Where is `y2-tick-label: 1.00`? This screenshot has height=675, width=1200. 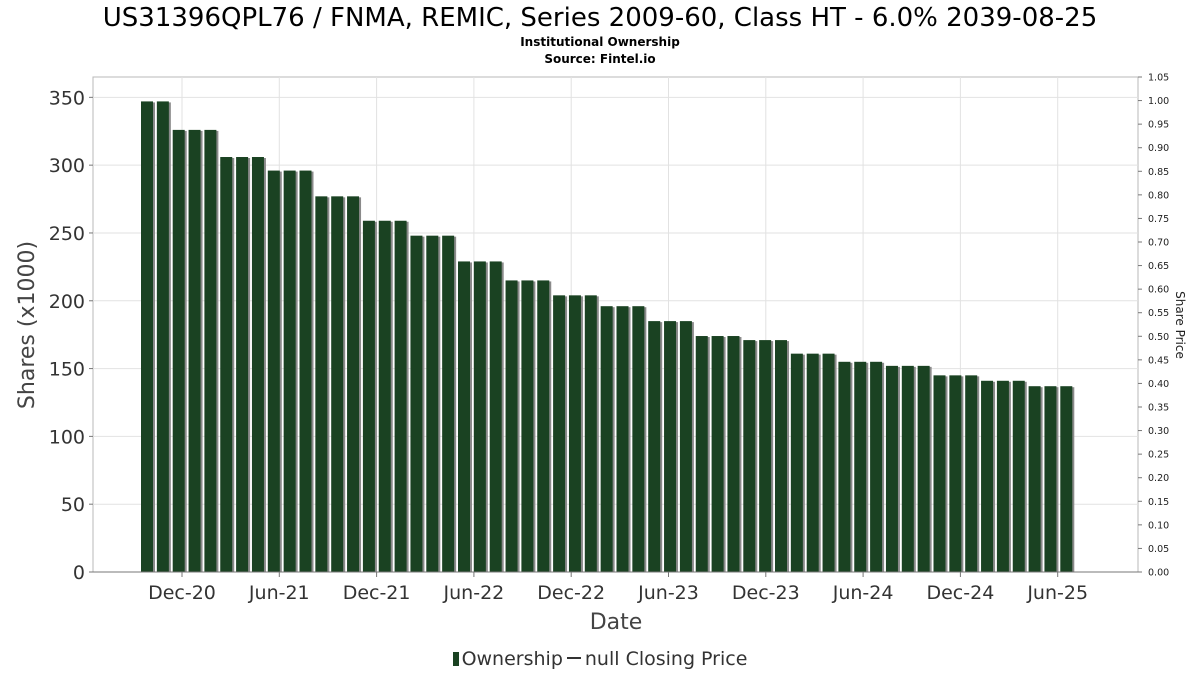
y2-tick-label: 1.00 is located at coordinates (1158, 101).